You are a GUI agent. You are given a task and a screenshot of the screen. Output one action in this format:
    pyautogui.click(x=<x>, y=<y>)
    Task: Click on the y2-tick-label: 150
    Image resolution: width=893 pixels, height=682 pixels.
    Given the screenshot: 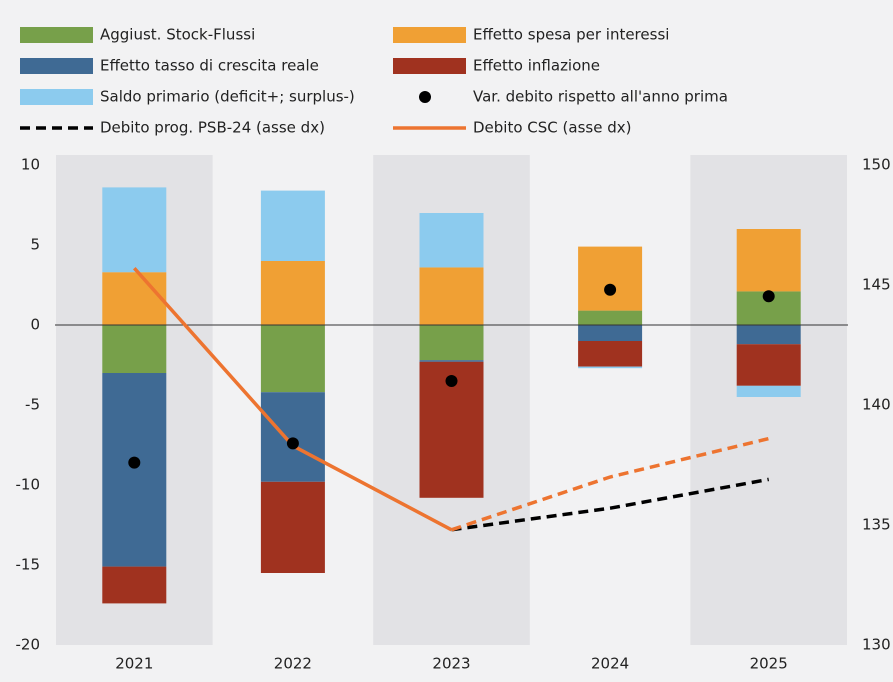 What is the action you would take?
    pyautogui.click(x=876, y=165)
    